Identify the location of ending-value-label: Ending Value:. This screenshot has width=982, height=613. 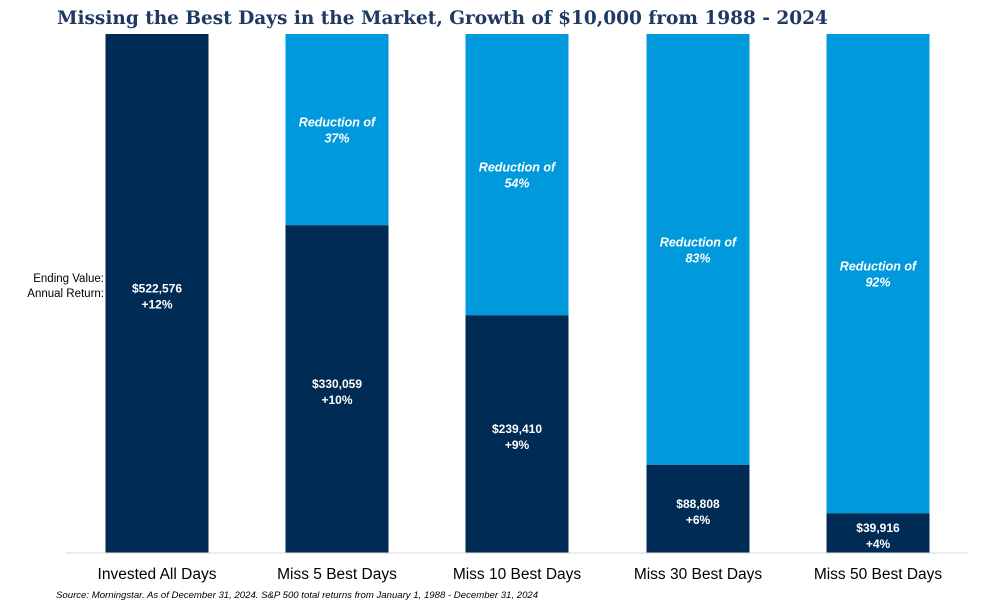
(68, 279).